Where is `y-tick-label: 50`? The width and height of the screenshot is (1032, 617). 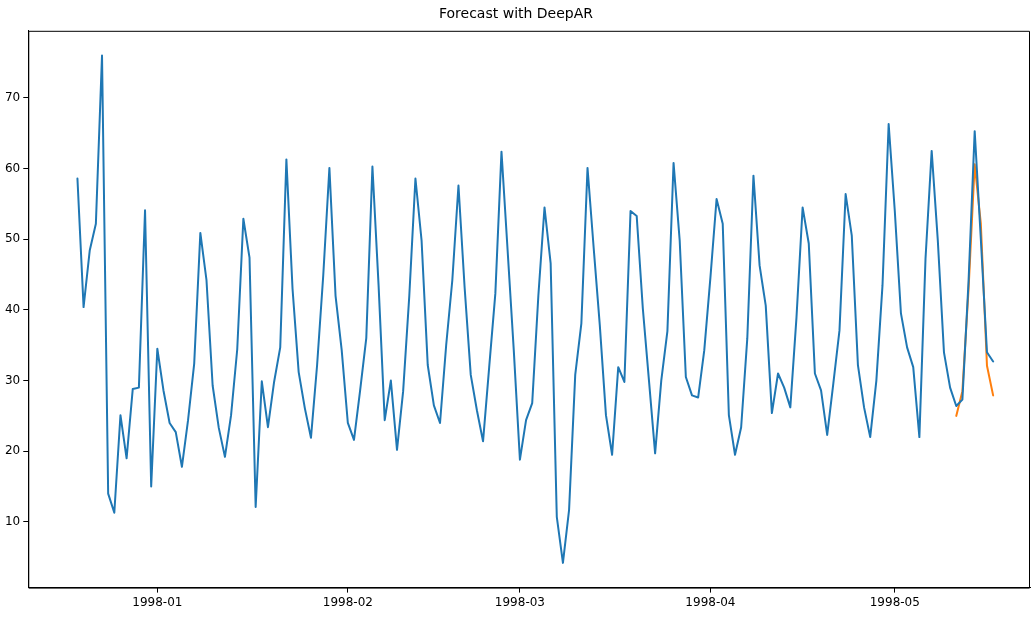 y-tick-label: 50 is located at coordinates (12, 238).